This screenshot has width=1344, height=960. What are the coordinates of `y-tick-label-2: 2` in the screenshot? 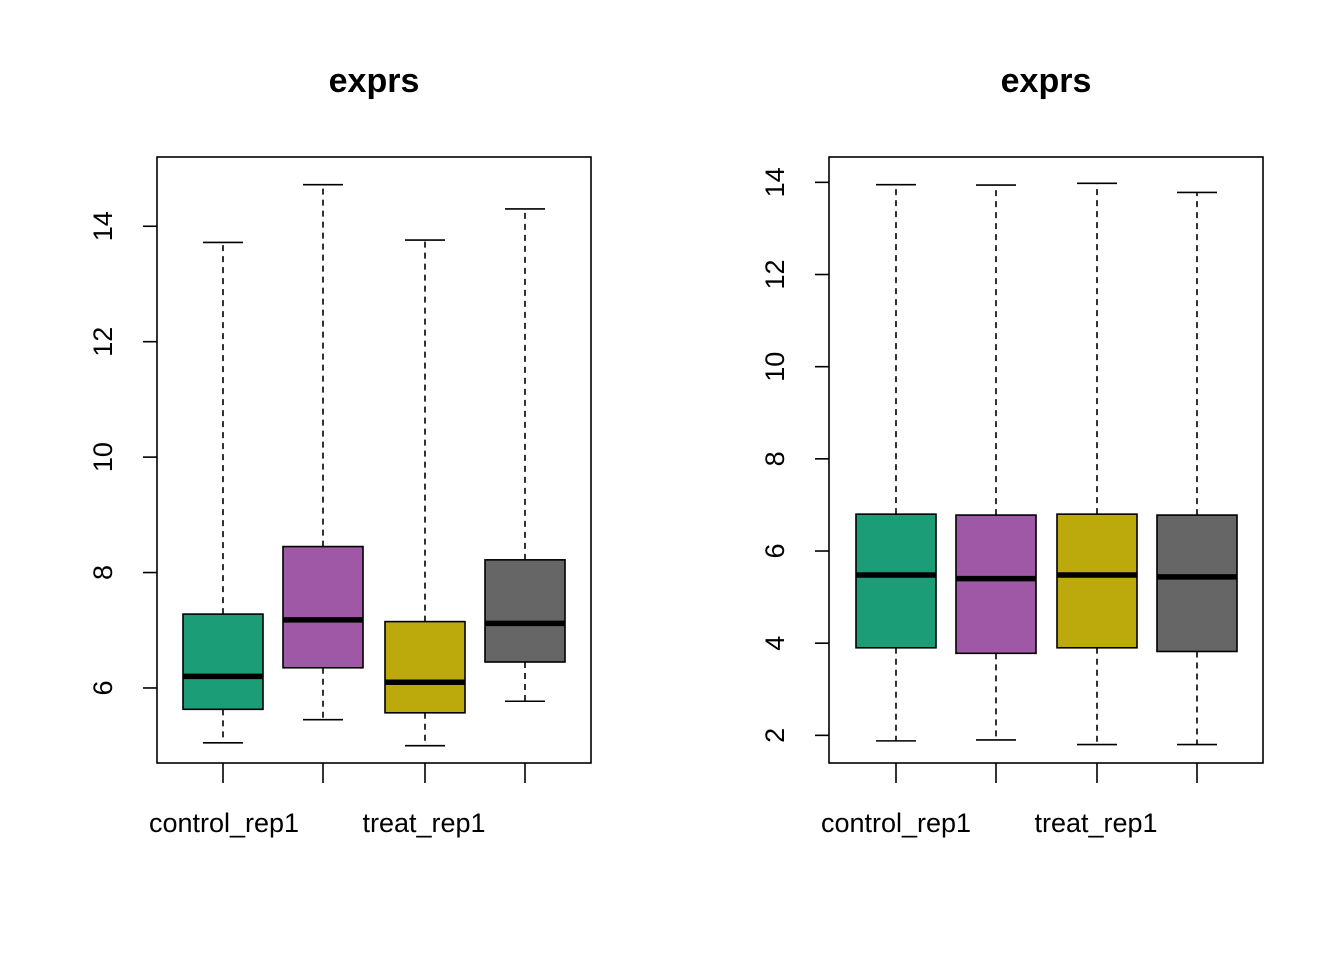 It's located at (775, 735).